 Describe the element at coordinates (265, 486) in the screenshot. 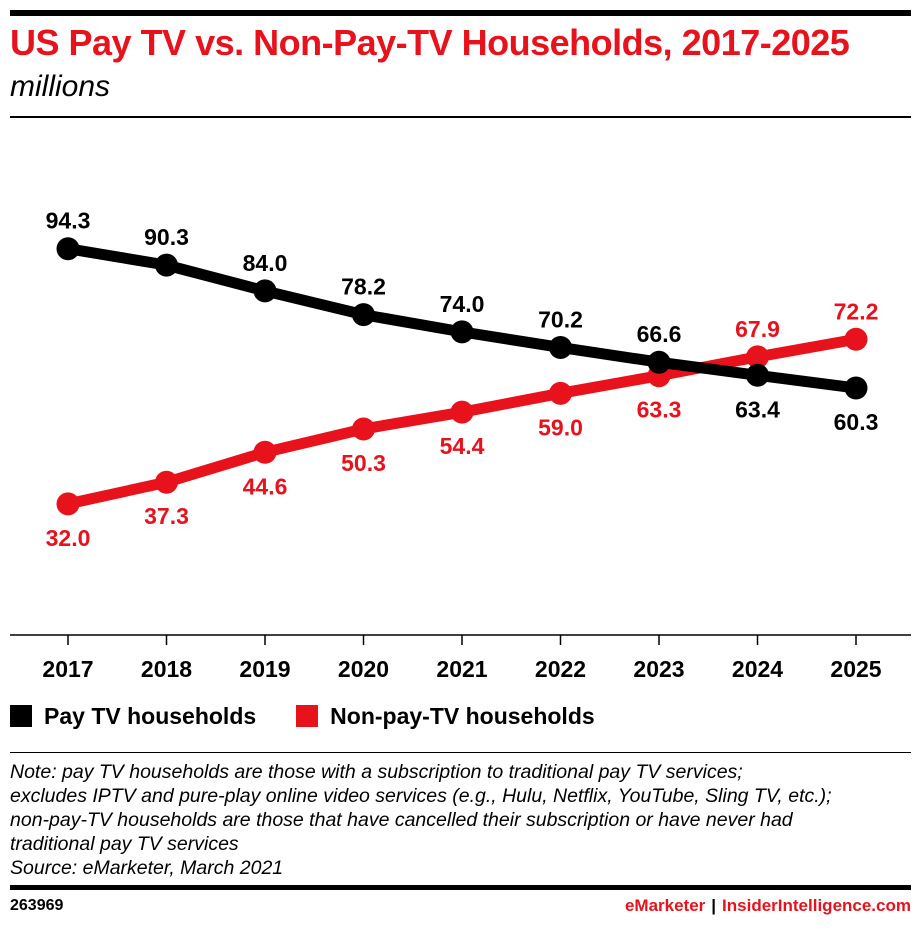

I see `non-pay-tv-data-label: 44.6` at that location.